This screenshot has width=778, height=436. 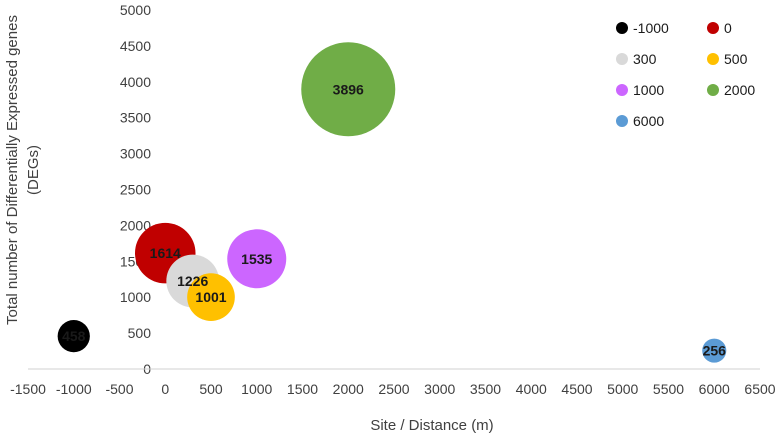 I want to click on legend-marker-2000, so click(x=713, y=90).